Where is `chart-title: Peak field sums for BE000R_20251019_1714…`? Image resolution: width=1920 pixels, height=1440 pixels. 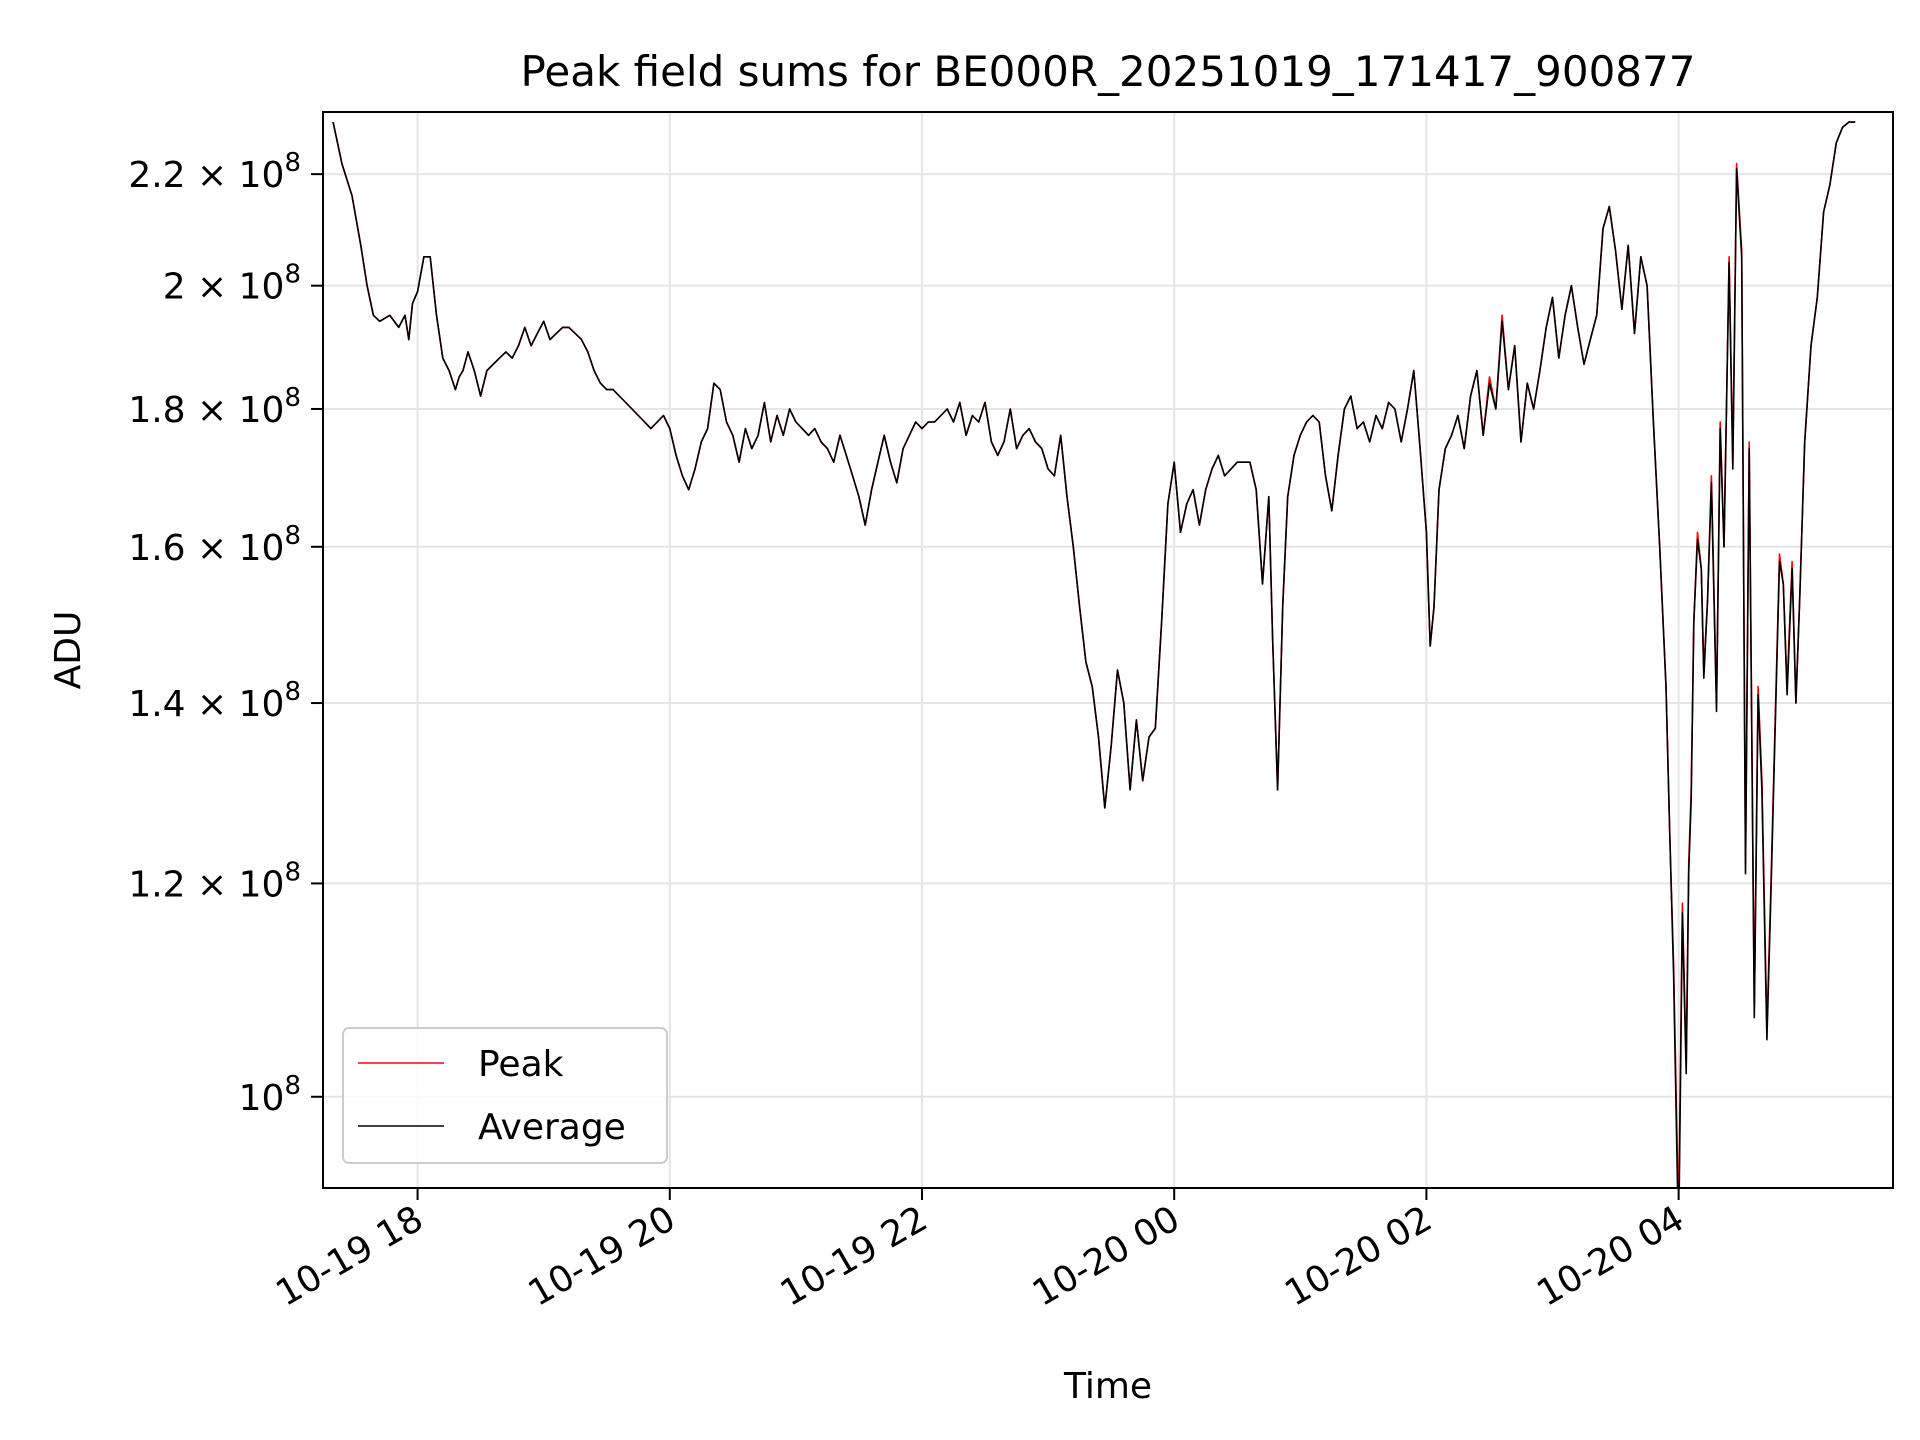 chart-title: Peak field sums for BE000R_20251019_1714… is located at coordinates (1108, 71).